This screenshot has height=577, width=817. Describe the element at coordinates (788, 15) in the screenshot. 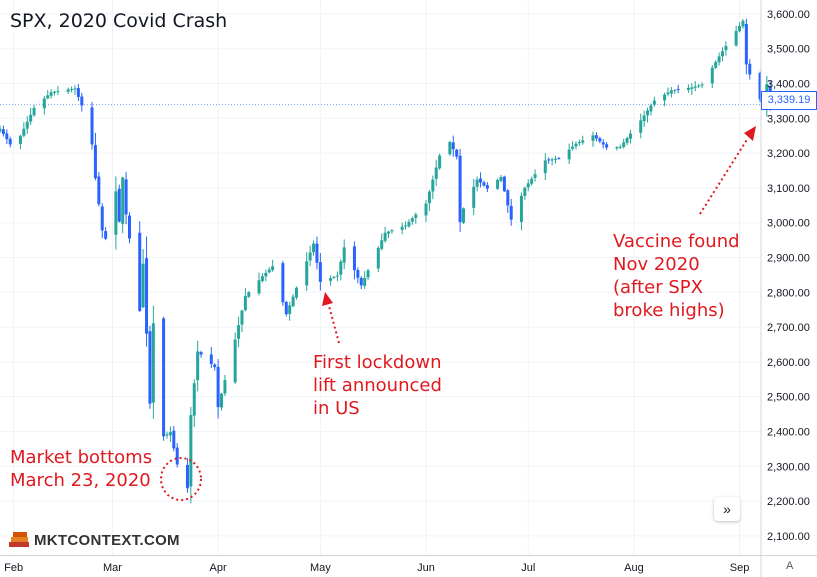

I see `y-tick-label: 3,600.00` at that location.